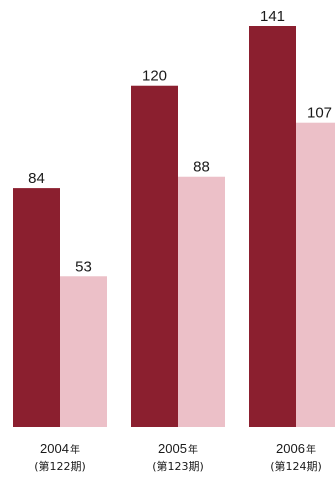  What do you see at coordinates (315, 274) in the screenshot?
I see `bar-series2-2006` at bounding box center [315, 274].